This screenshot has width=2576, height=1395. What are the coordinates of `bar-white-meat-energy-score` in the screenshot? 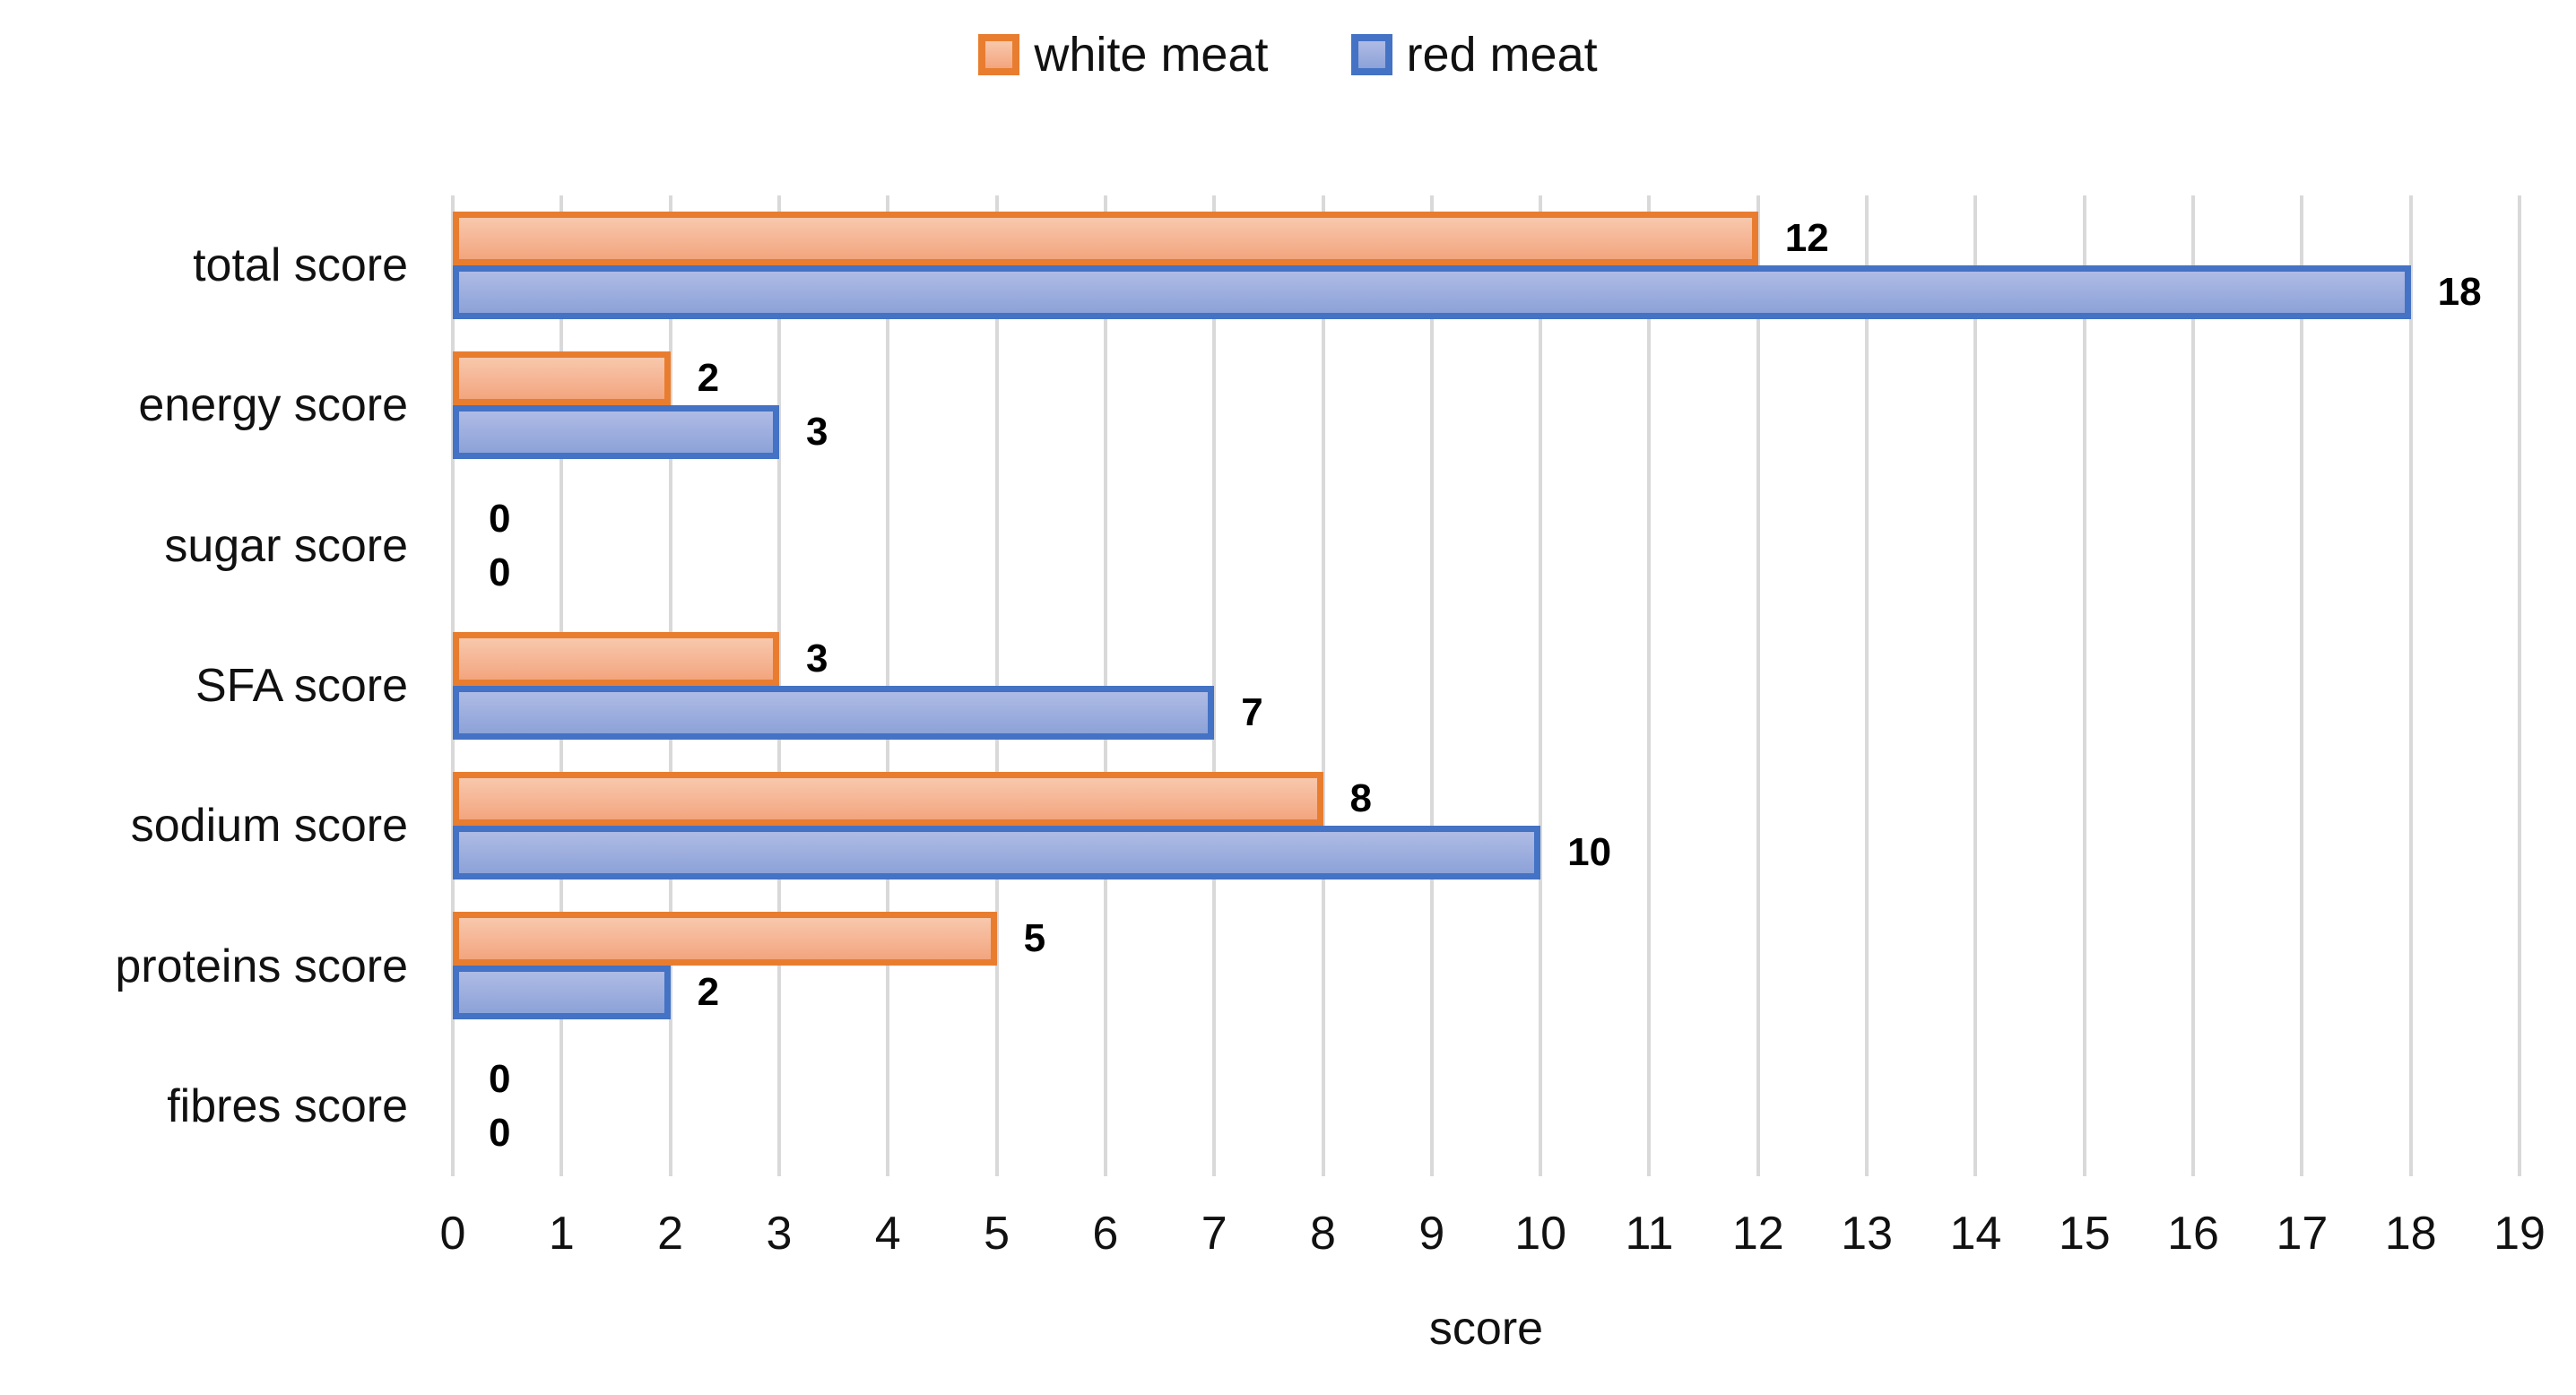 It's located at (562, 378).